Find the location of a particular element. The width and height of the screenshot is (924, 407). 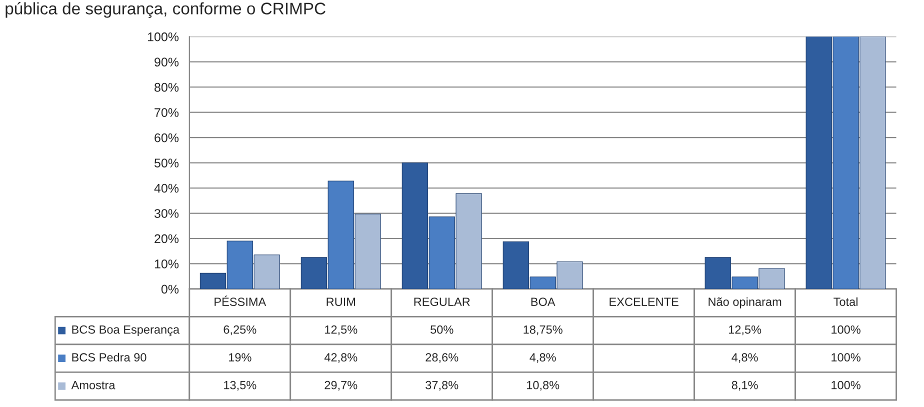

data-label: 6,25% is located at coordinates (240, 330).